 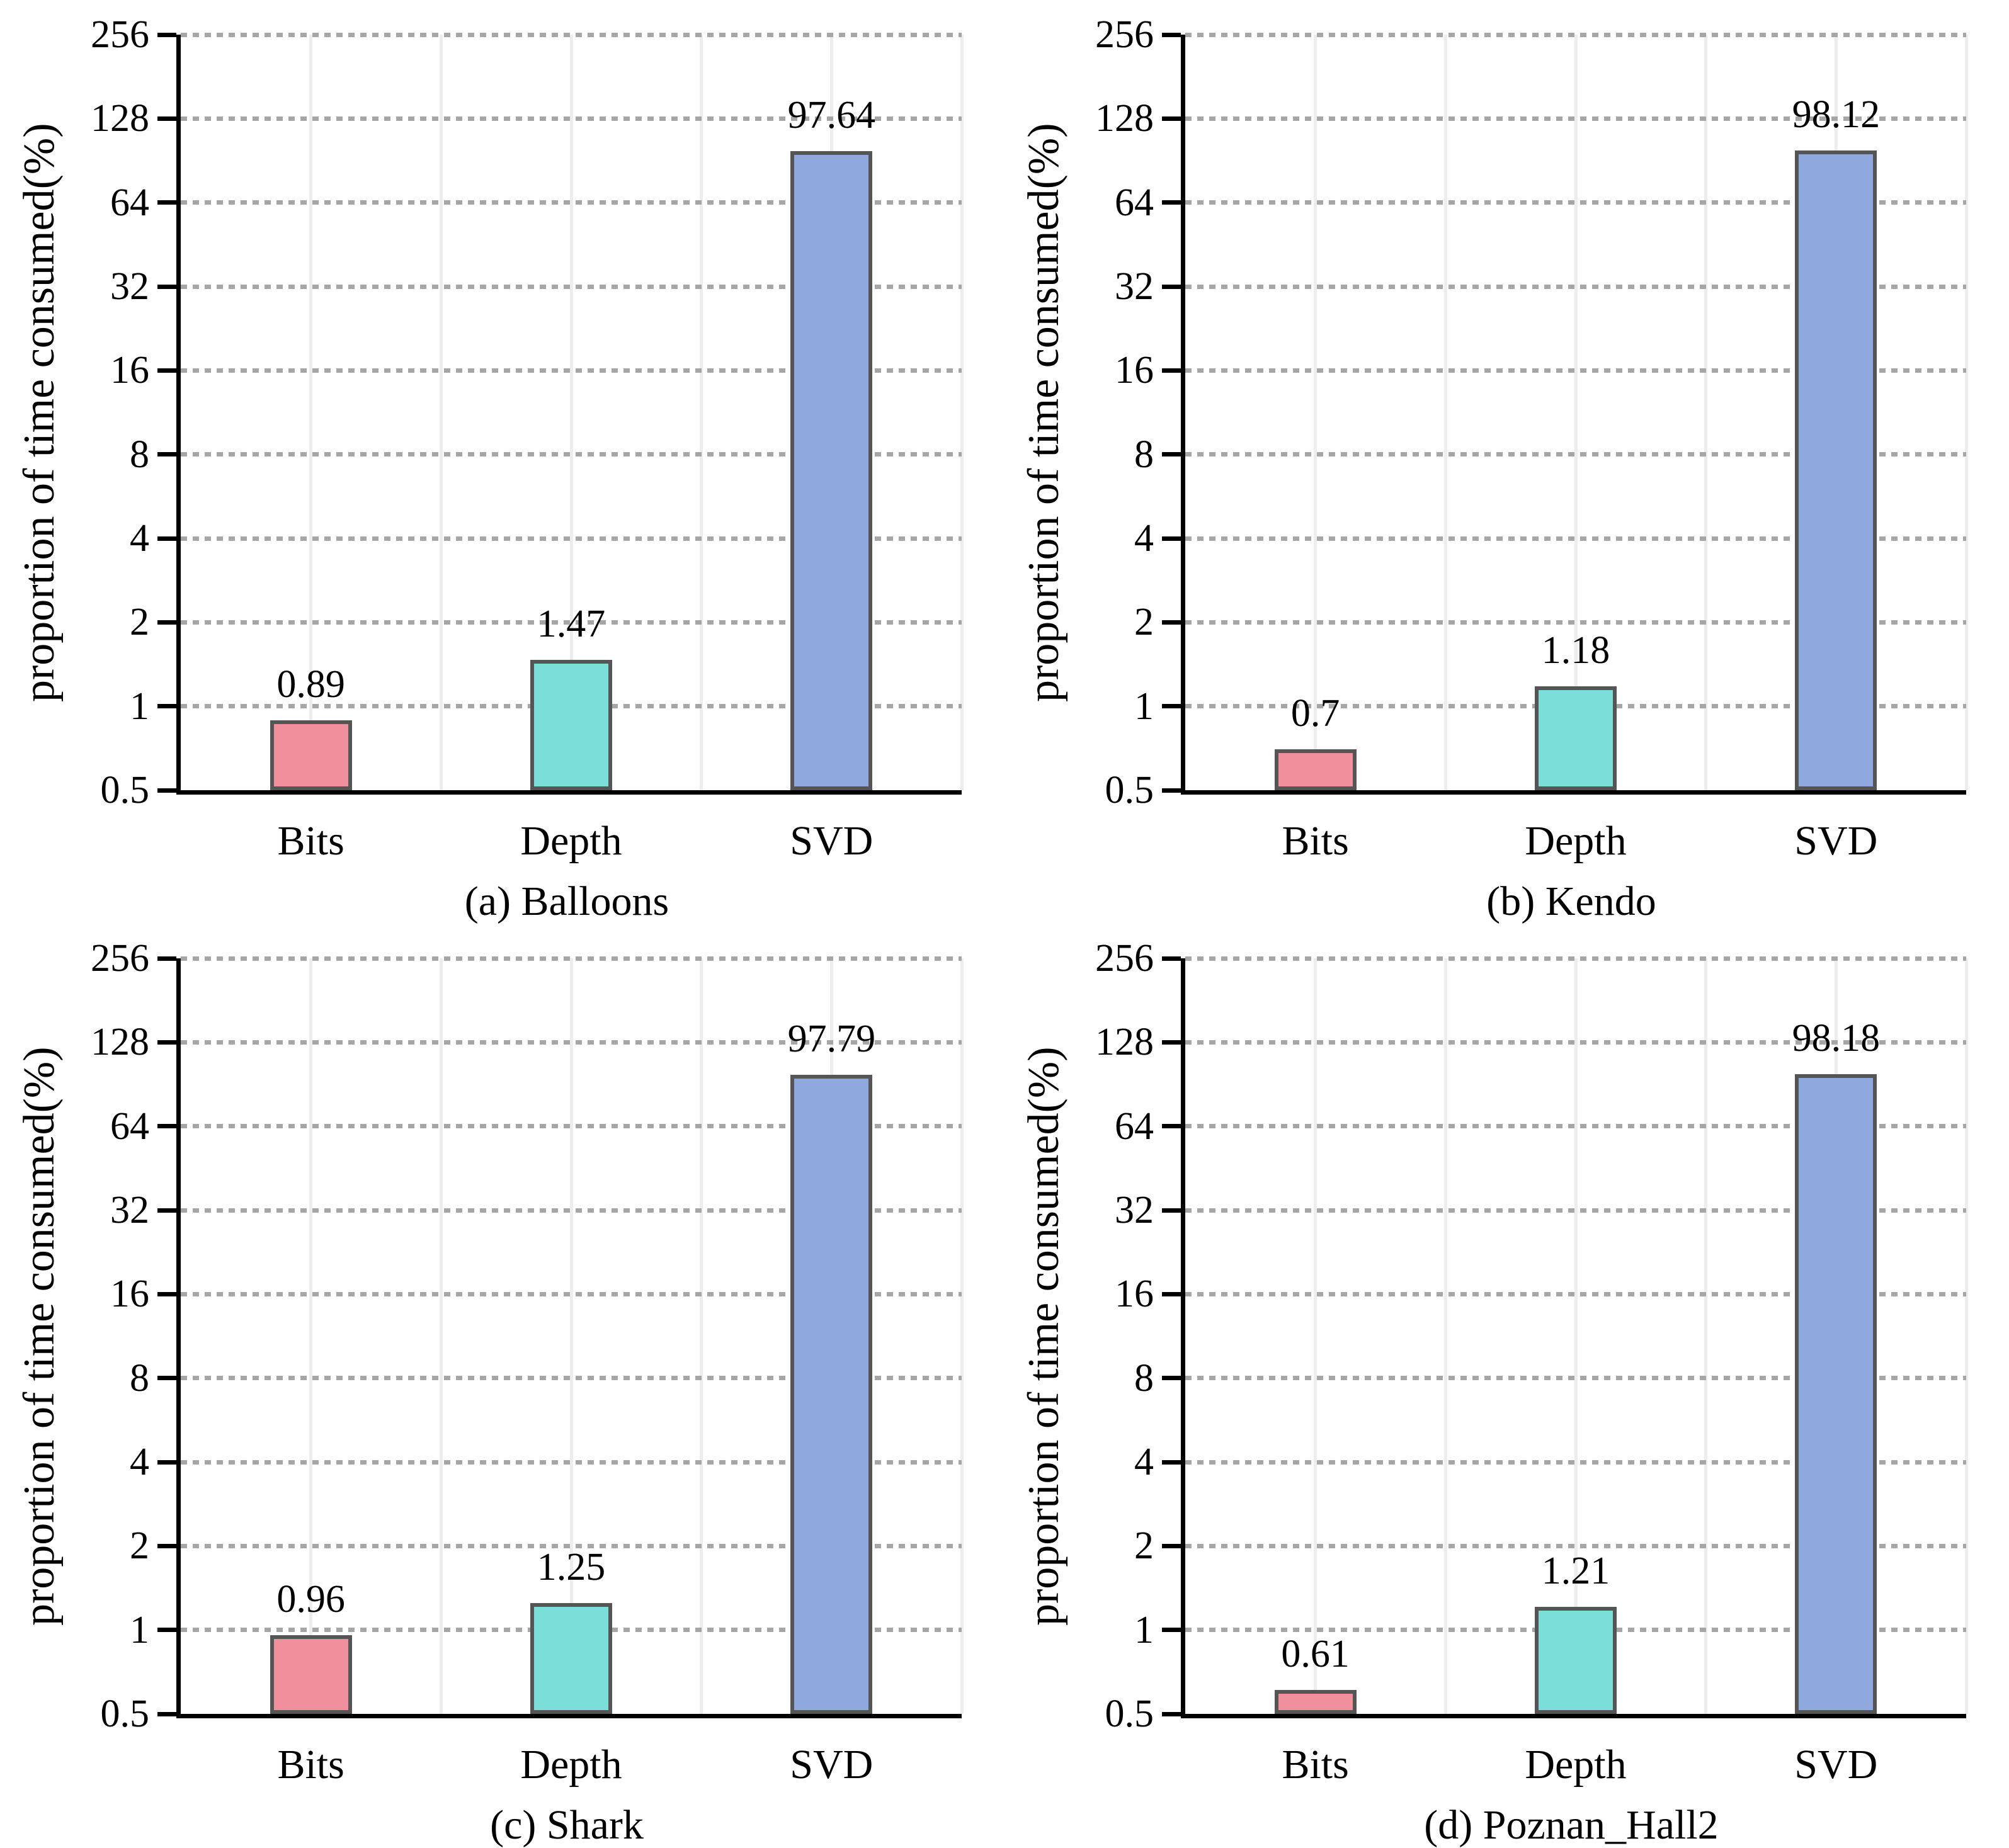 What do you see at coordinates (1144, 1462) in the screenshot?
I see `y-tick-label: 4` at bounding box center [1144, 1462].